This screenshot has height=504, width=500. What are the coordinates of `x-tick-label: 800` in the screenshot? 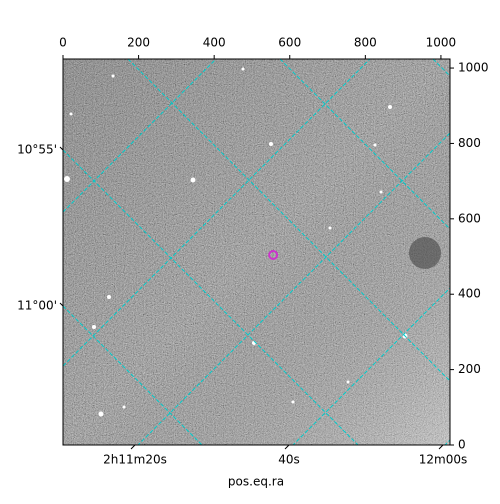 It's located at (365, 43).